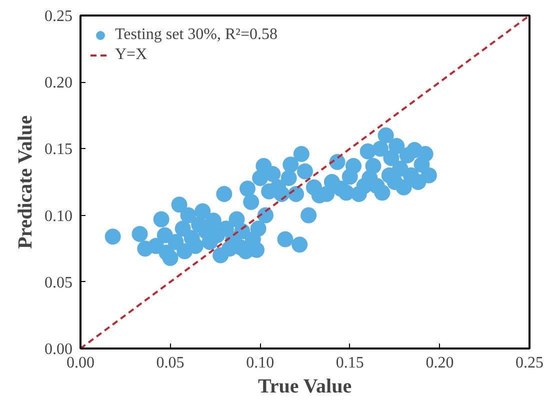 The height and width of the screenshot is (400, 547). Describe the element at coordinates (530, 363) in the screenshot. I see `x-tick-label: 0.25` at that location.